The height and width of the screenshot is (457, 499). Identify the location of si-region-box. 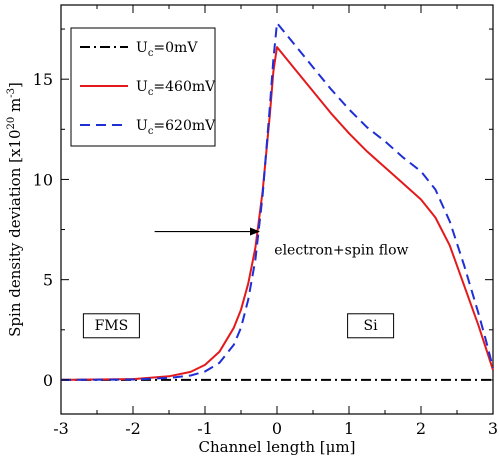
(371, 326).